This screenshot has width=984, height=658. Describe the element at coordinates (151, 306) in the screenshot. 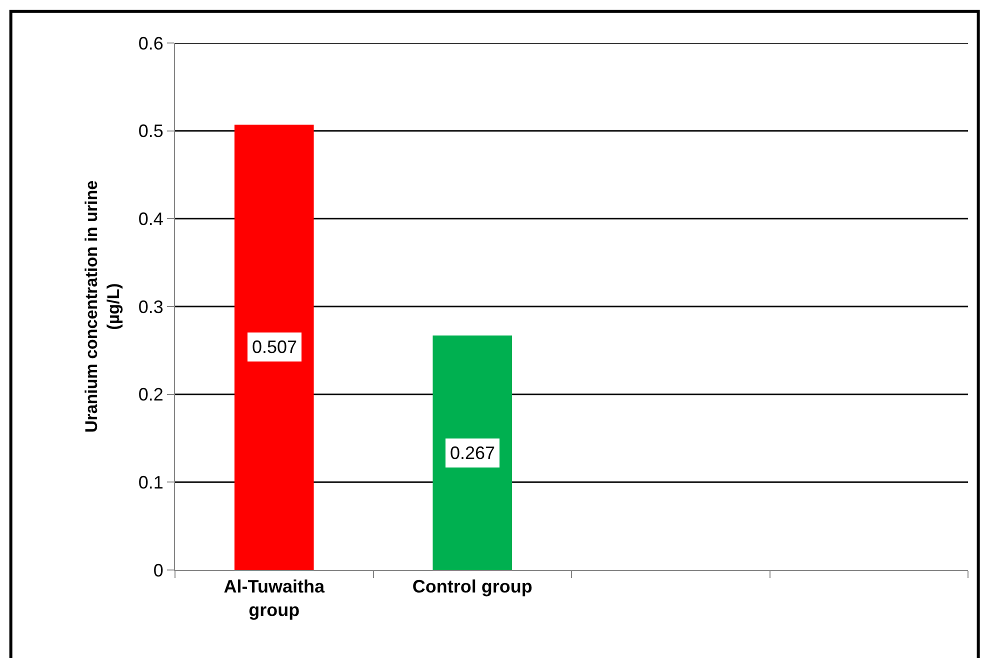

I see `y-tick-label: 0.3` at that location.